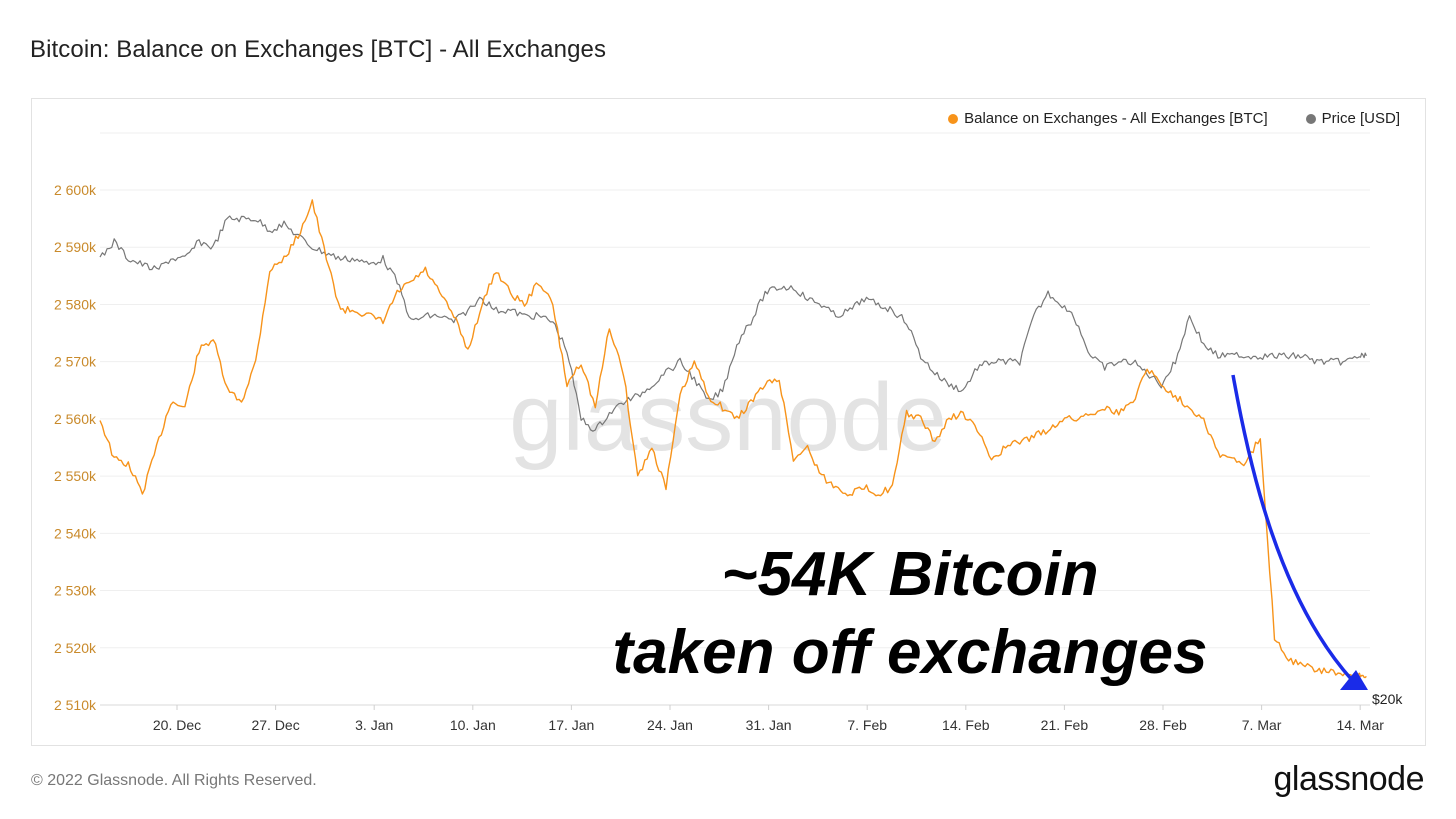 Image resolution: width=1456 pixels, height=819 pixels. I want to click on brand-logo: glassnode, so click(1348, 779).